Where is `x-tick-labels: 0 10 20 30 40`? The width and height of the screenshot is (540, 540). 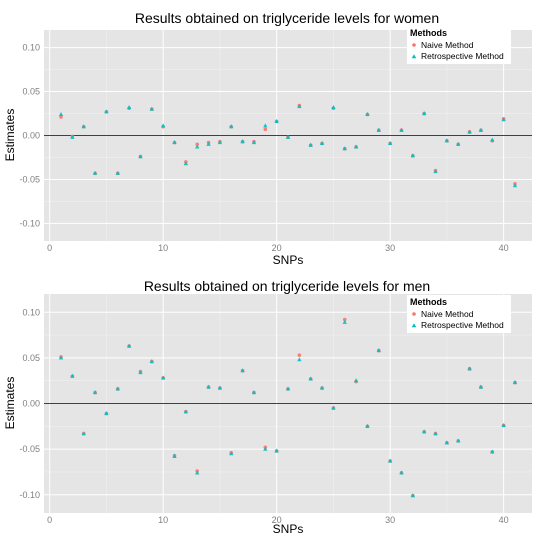
x-tick-labels: 0 10 20 30 40 is located at coordinates (277, 248).